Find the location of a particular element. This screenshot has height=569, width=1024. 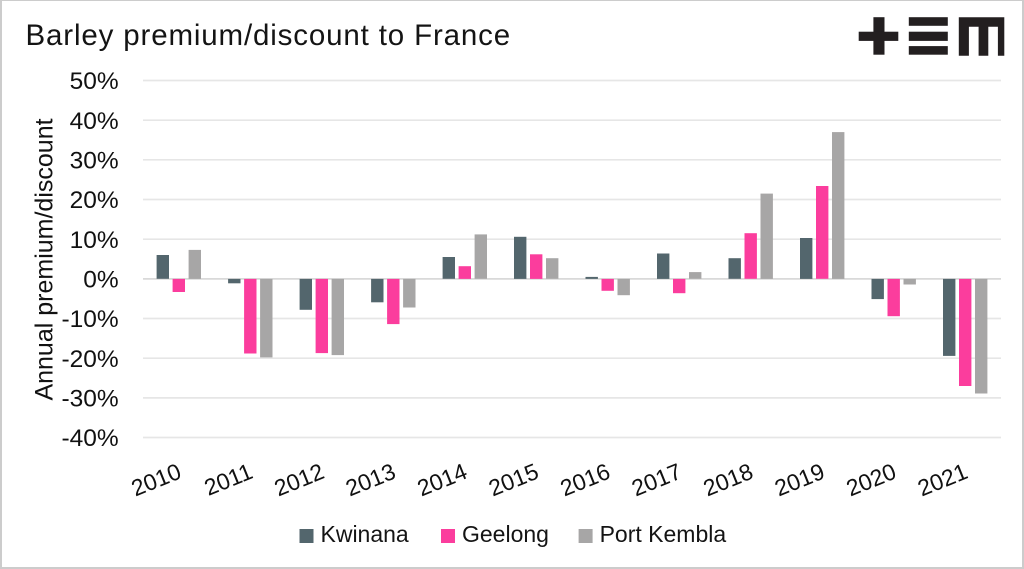

svg-text: -40% is located at coordinates (89, 438).